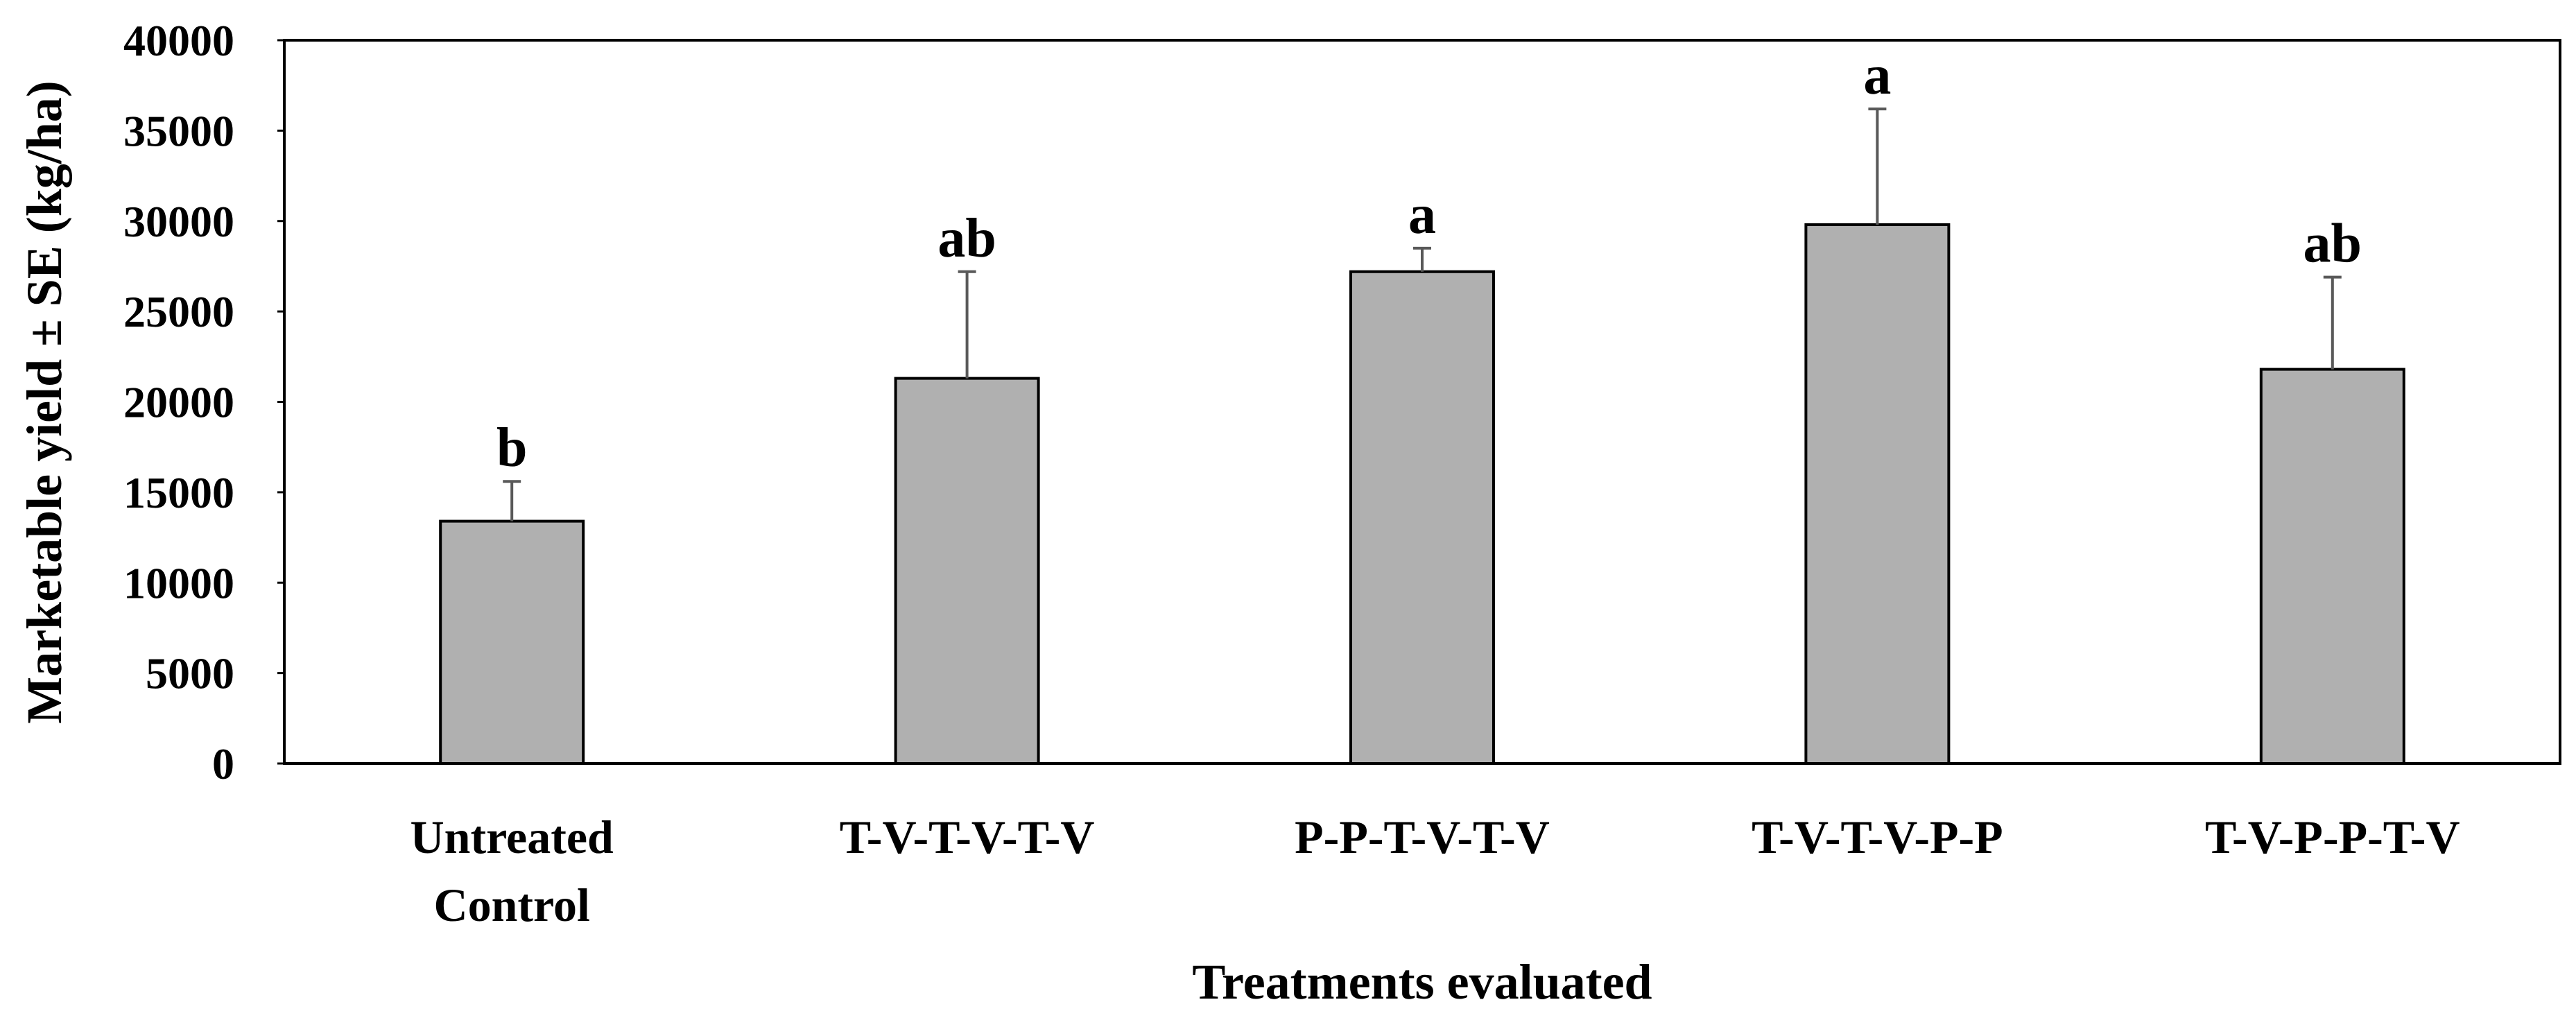 This screenshot has width=2576, height=1018. I want to click on y-tick-label-0: 0, so click(223, 763).